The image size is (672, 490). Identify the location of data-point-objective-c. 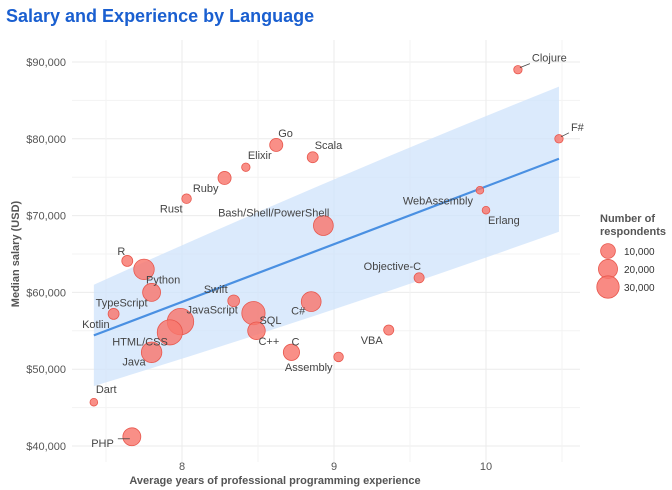
(419, 278).